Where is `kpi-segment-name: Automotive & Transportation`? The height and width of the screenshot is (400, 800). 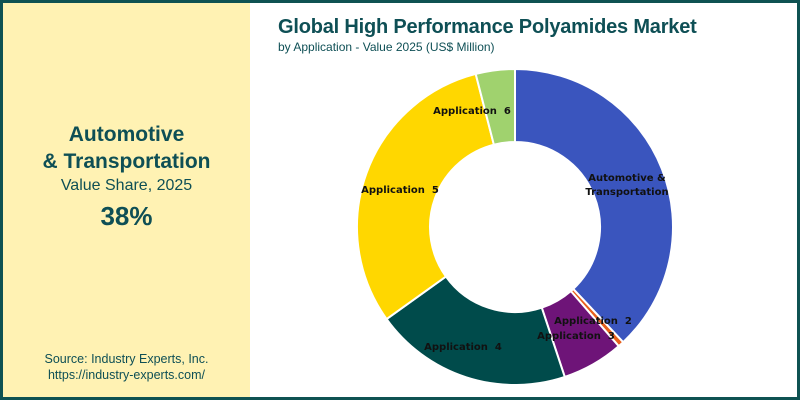
kpi-segment-name: Automotive & Transportation is located at coordinates (126, 148).